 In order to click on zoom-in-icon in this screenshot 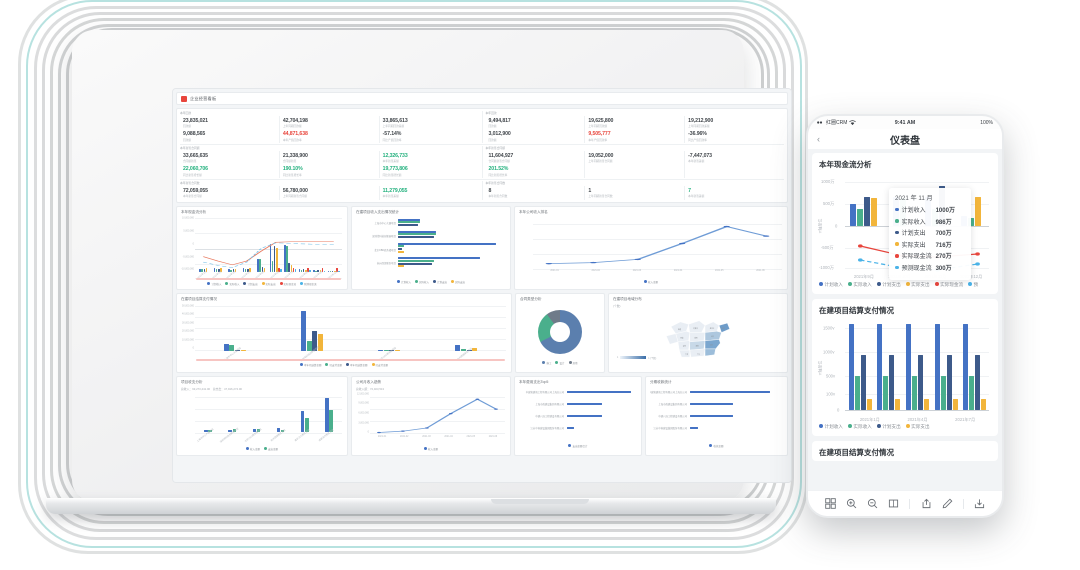, I will do `click(851, 503)`.